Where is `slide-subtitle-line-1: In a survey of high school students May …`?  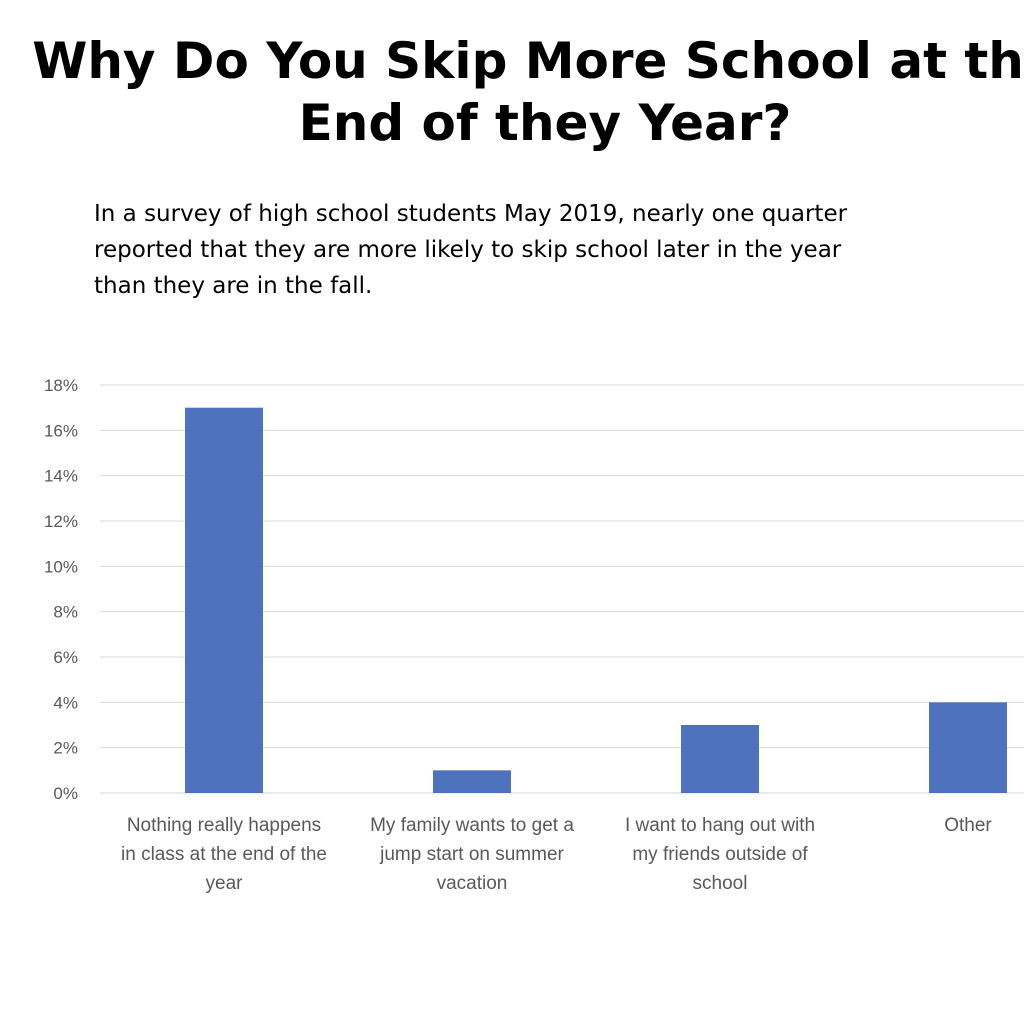 slide-subtitle-line-1: In a survey of high school students May … is located at coordinates (471, 214).